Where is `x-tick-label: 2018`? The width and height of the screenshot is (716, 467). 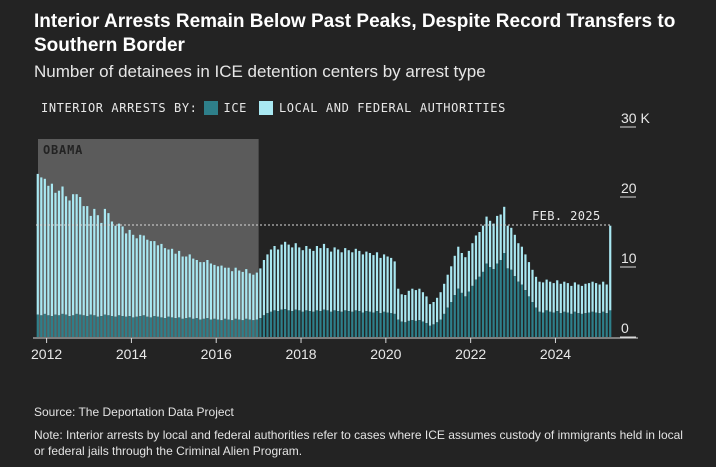
x-tick-label: 2018 is located at coordinates (300, 354).